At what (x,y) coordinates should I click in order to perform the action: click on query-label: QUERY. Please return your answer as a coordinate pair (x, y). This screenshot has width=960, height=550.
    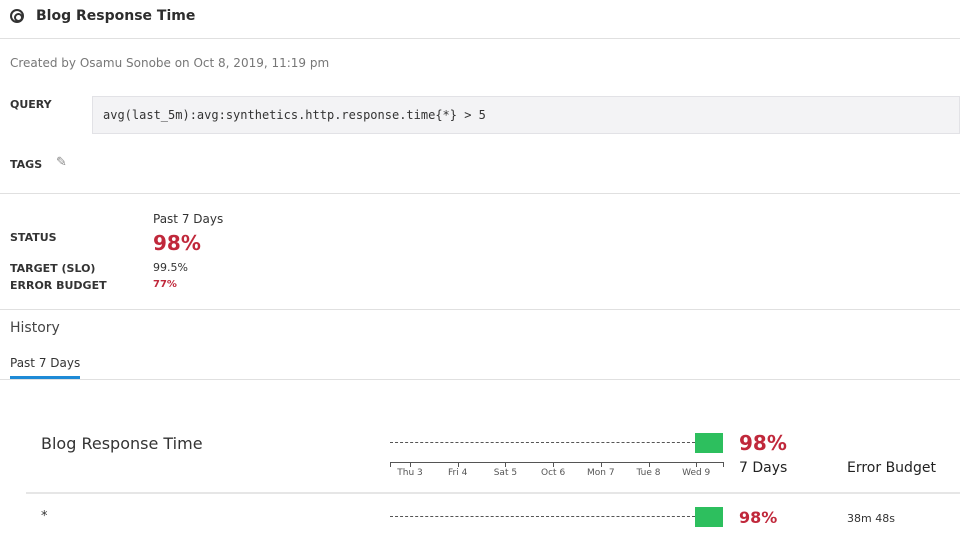
    Looking at the image, I should click on (31, 104).